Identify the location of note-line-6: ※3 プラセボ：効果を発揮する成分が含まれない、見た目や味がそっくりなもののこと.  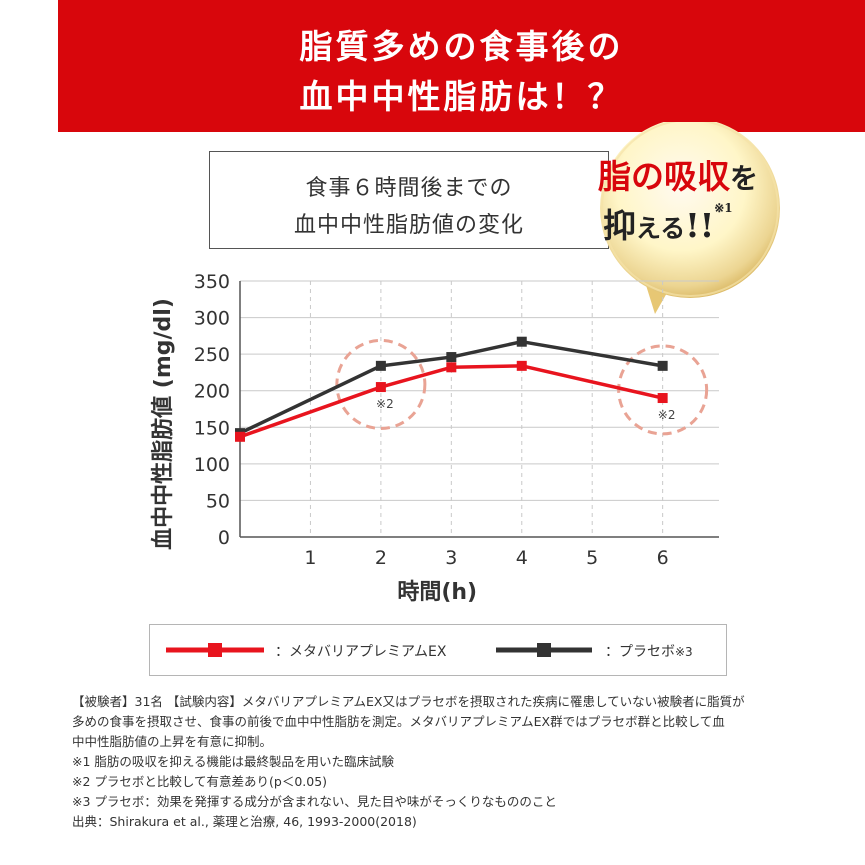
(314, 801).